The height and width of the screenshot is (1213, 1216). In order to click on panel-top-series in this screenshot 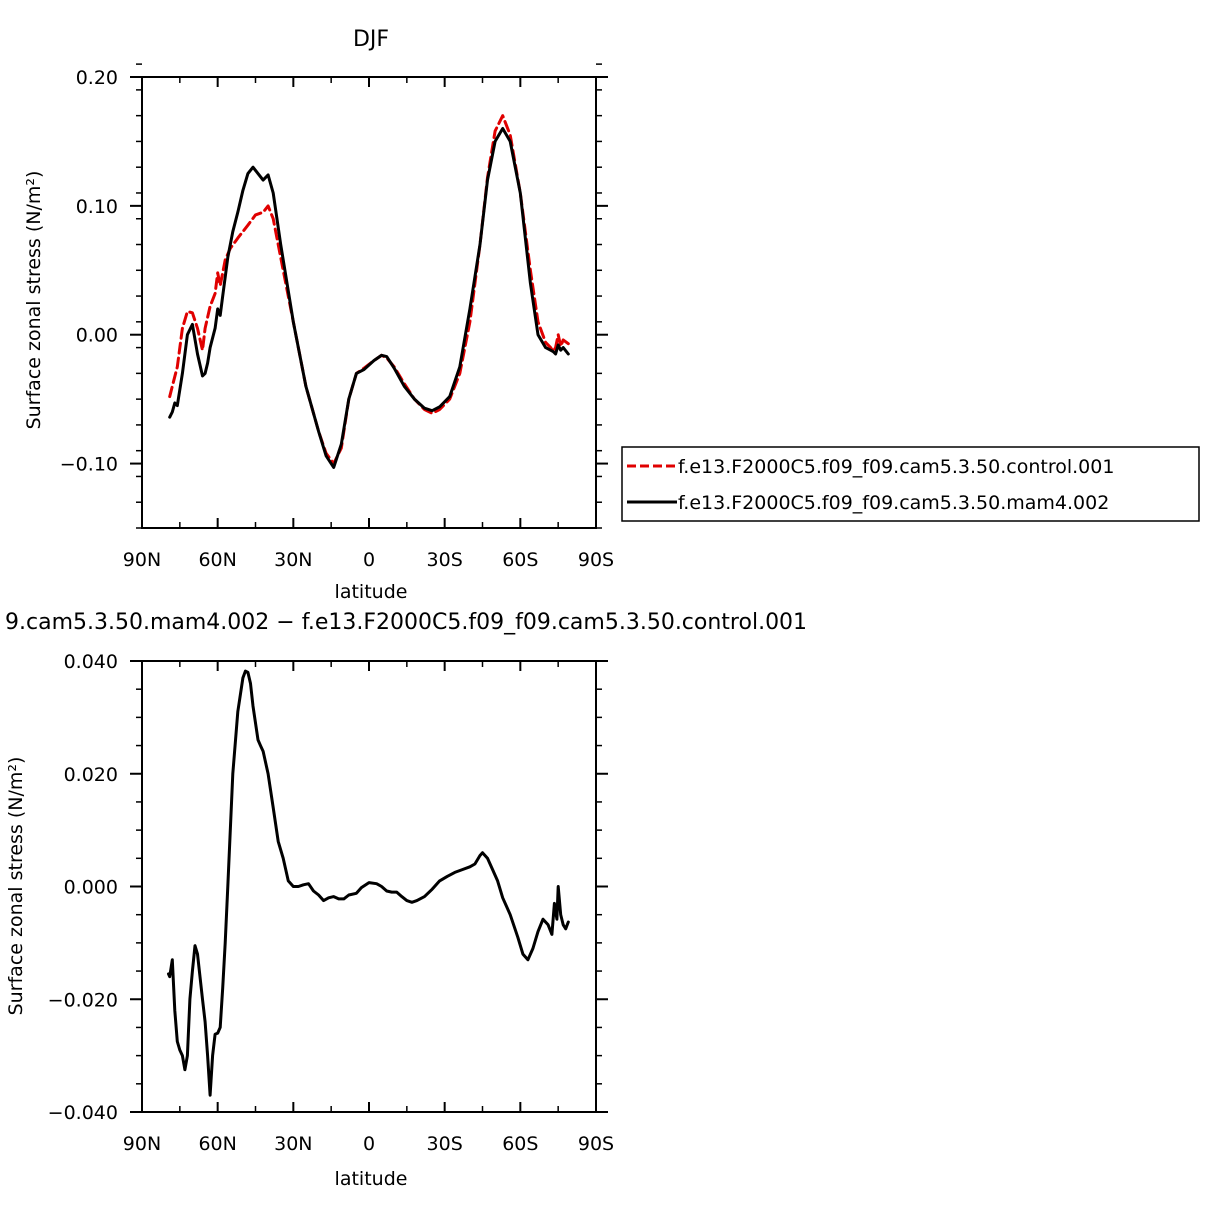, I will do `click(369, 291)`.